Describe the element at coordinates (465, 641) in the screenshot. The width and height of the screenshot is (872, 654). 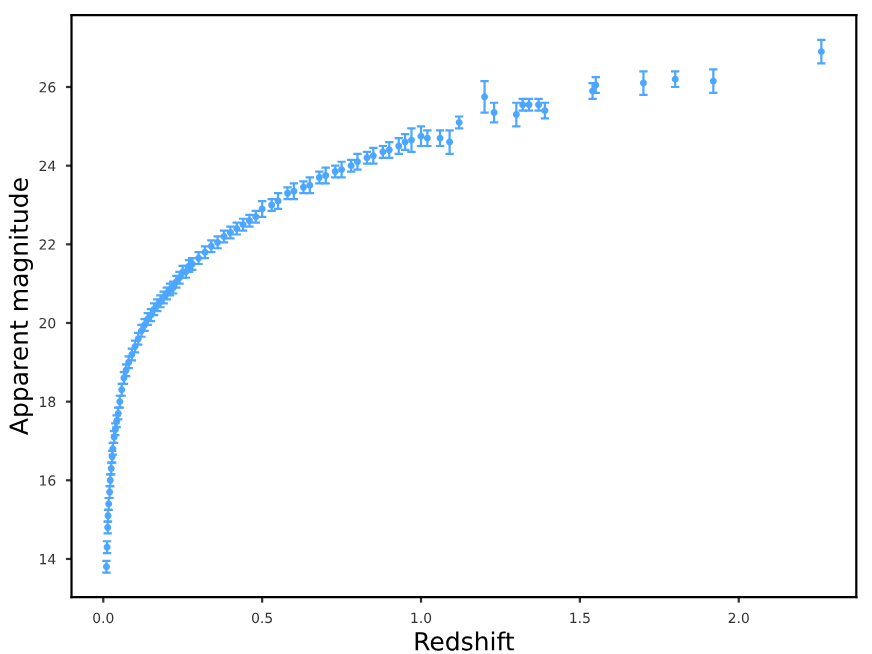
I see `x-axis-title: Redshift` at that location.